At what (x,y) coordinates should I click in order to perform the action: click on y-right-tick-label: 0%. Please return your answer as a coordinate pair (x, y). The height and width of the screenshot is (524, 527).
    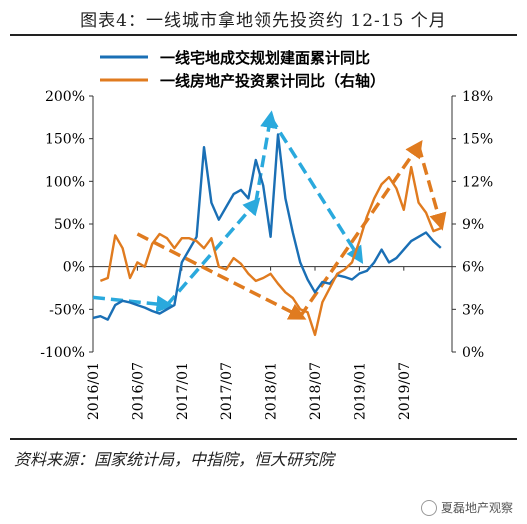
    Looking at the image, I should click on (473, 353).